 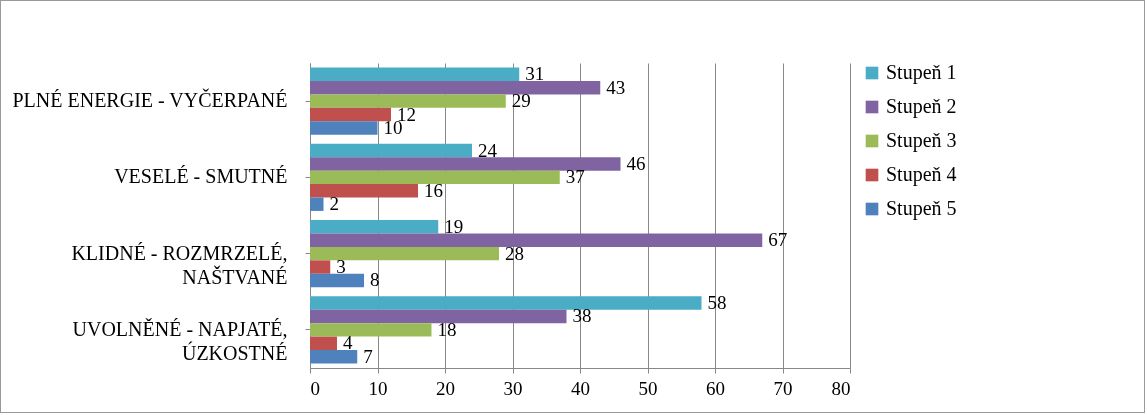 What do you see at coordinates (378, 388) in the screenshot?
I see `x-tick-label: 10` at bounding box center [378, 388].